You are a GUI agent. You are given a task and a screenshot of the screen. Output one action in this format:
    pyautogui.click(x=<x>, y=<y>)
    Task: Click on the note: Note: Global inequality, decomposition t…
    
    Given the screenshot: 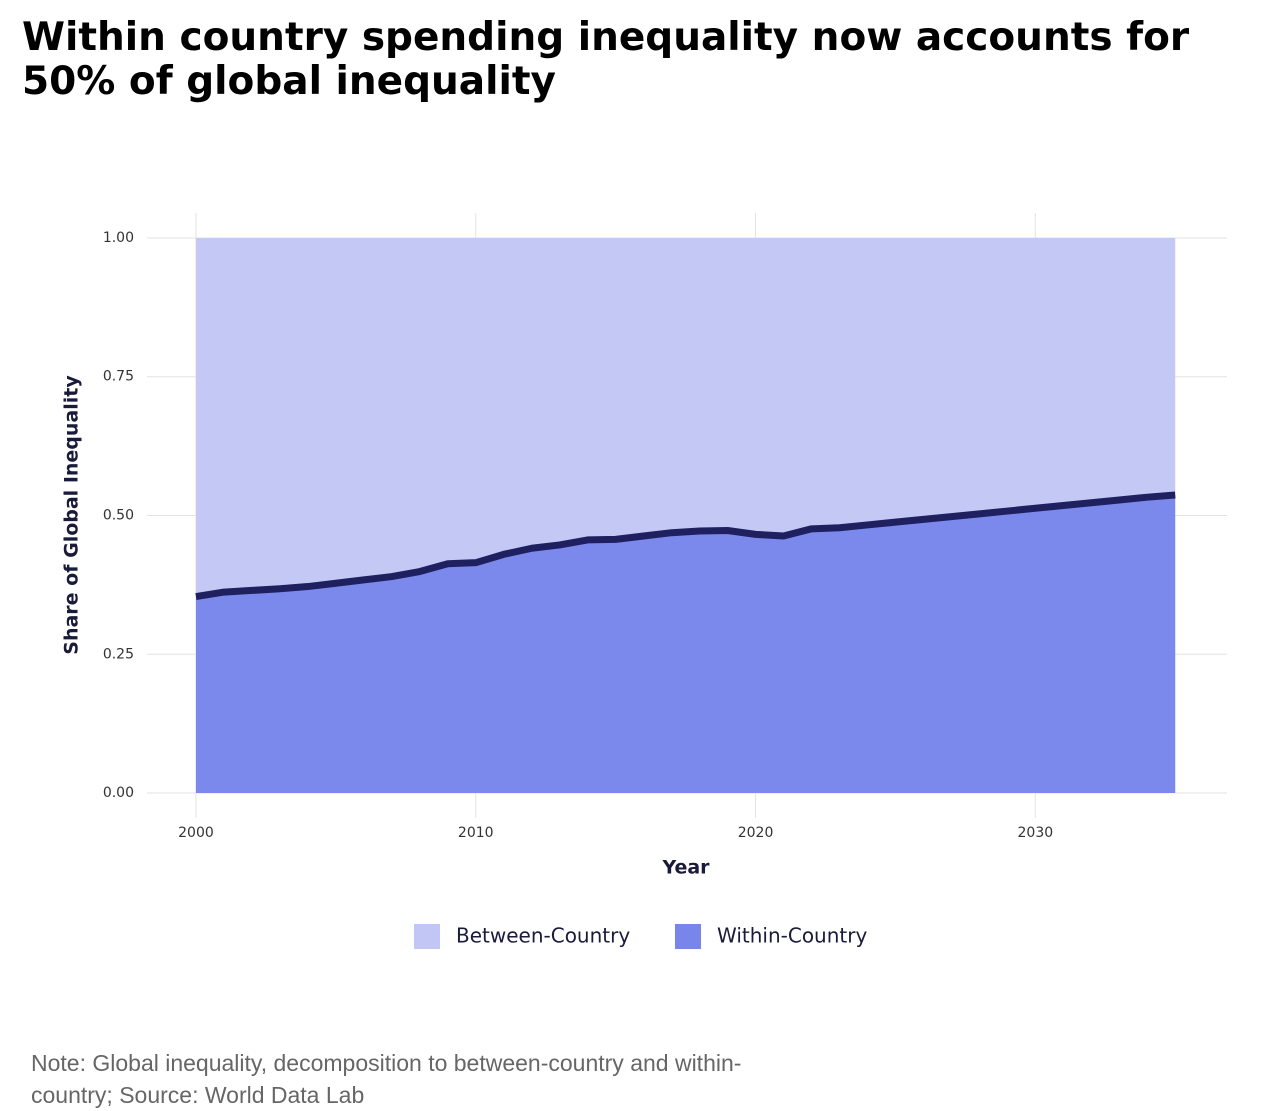 What is the action you would take?
    pyautogui.click(x=386, y=1079)
    